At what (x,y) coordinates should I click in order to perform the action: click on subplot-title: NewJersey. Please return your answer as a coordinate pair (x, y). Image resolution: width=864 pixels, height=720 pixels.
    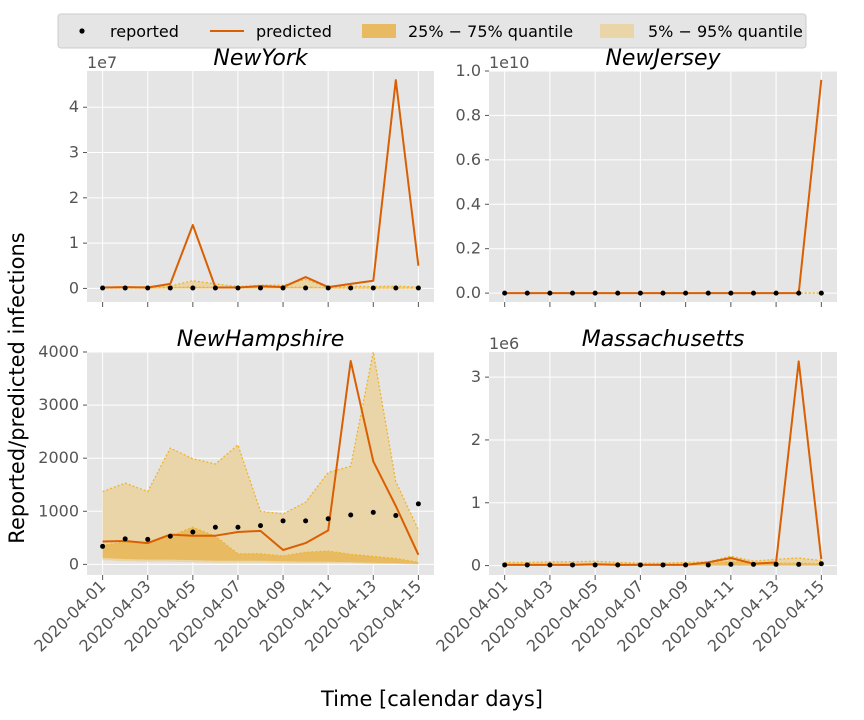
    Looking at the image, I should click on (663, 58).